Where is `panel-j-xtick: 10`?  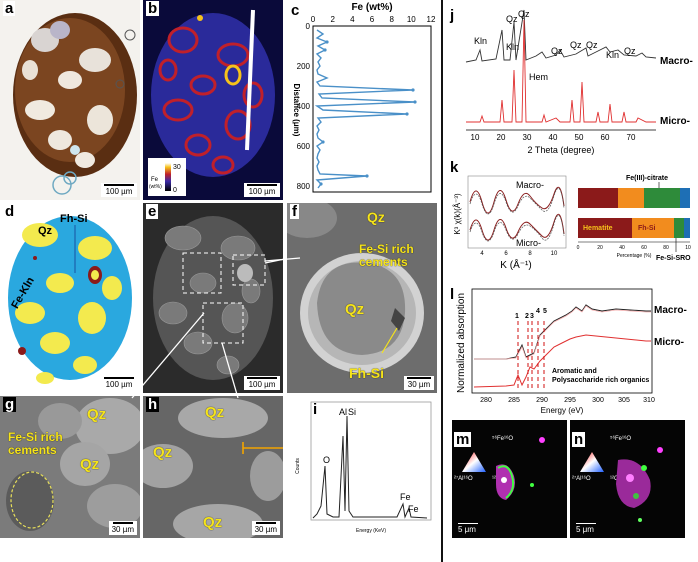 panel-j-xtick: 10 is located at coordinates (475, 137).